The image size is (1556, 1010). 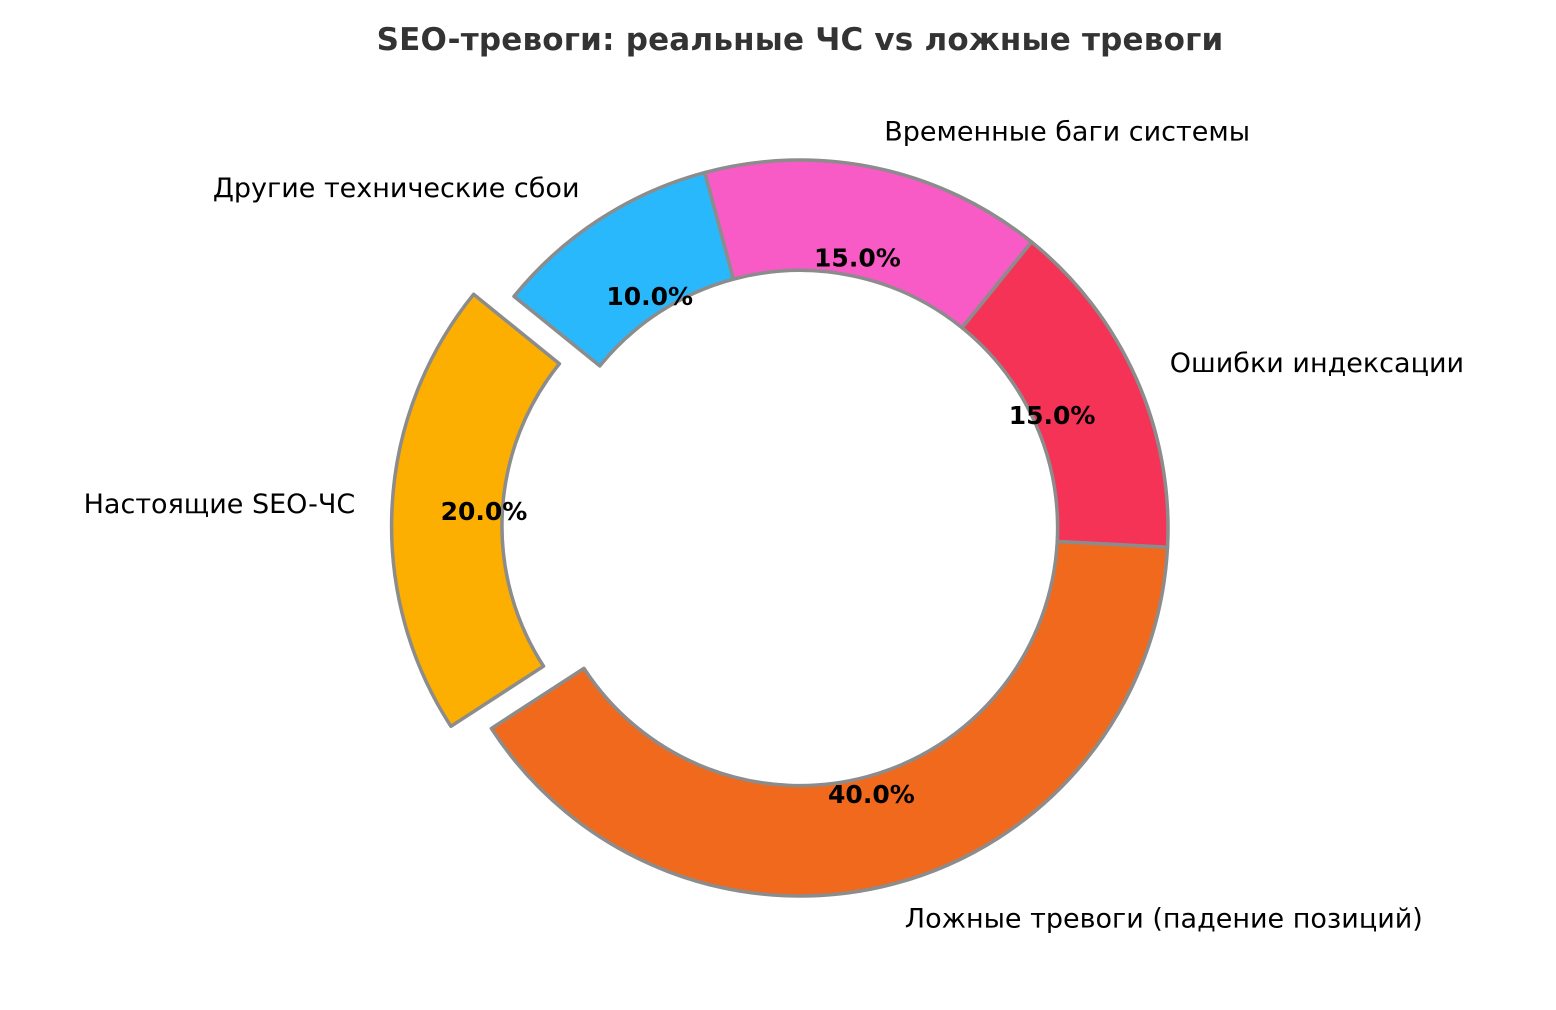 I want to click on pie-slice-label-2: Ложные тревоги (падение позиций), so click(x=1164, y=919).